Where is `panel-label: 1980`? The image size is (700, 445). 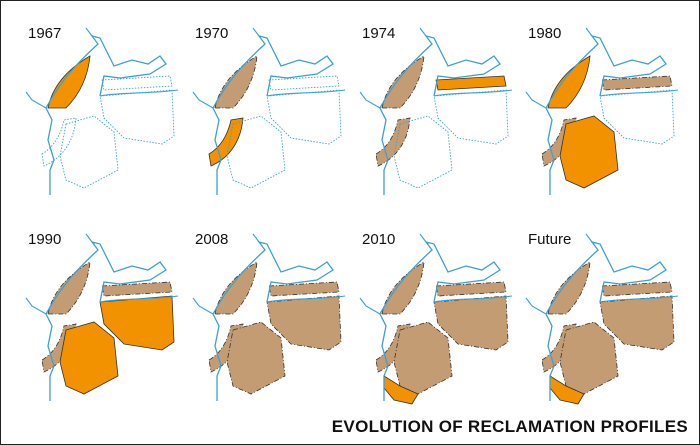
panel-label: 1980 is located at coordinates (544, 33).